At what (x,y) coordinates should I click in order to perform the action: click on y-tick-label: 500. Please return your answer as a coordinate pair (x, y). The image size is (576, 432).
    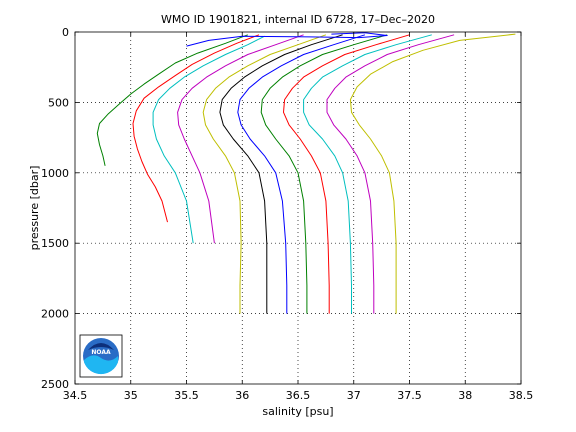
    Looking at the image, I should click on (58, 102).